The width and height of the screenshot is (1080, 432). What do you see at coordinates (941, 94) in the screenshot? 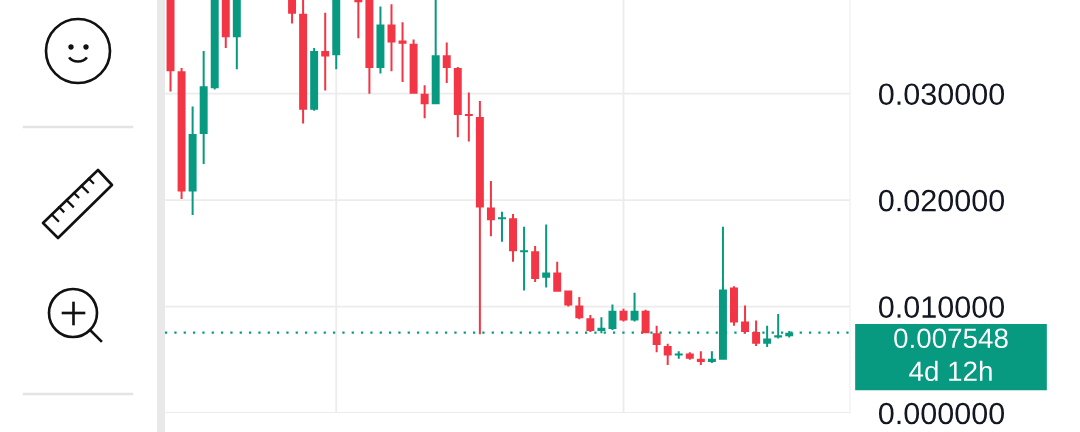
I see `y-tick-label: 0.030000` at bounding box center [941, 94].